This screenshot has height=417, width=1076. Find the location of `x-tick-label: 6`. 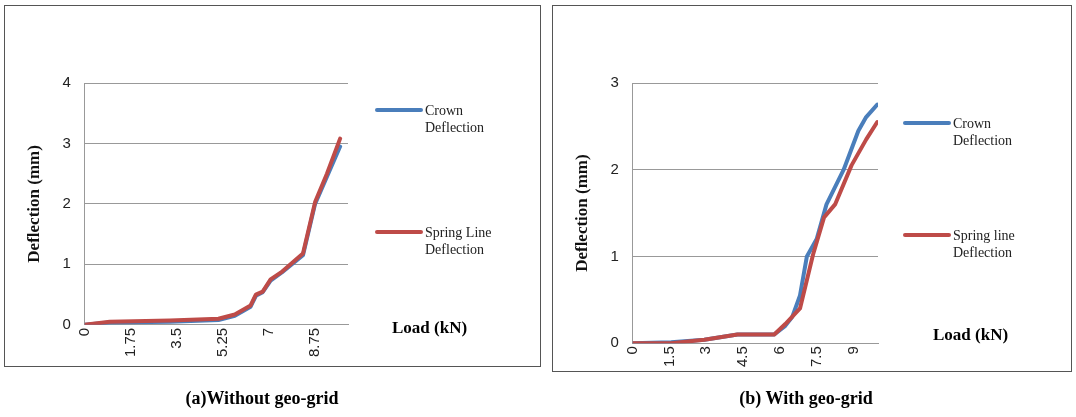

x-tick-label: 6 is located at coordinates (779, 350).